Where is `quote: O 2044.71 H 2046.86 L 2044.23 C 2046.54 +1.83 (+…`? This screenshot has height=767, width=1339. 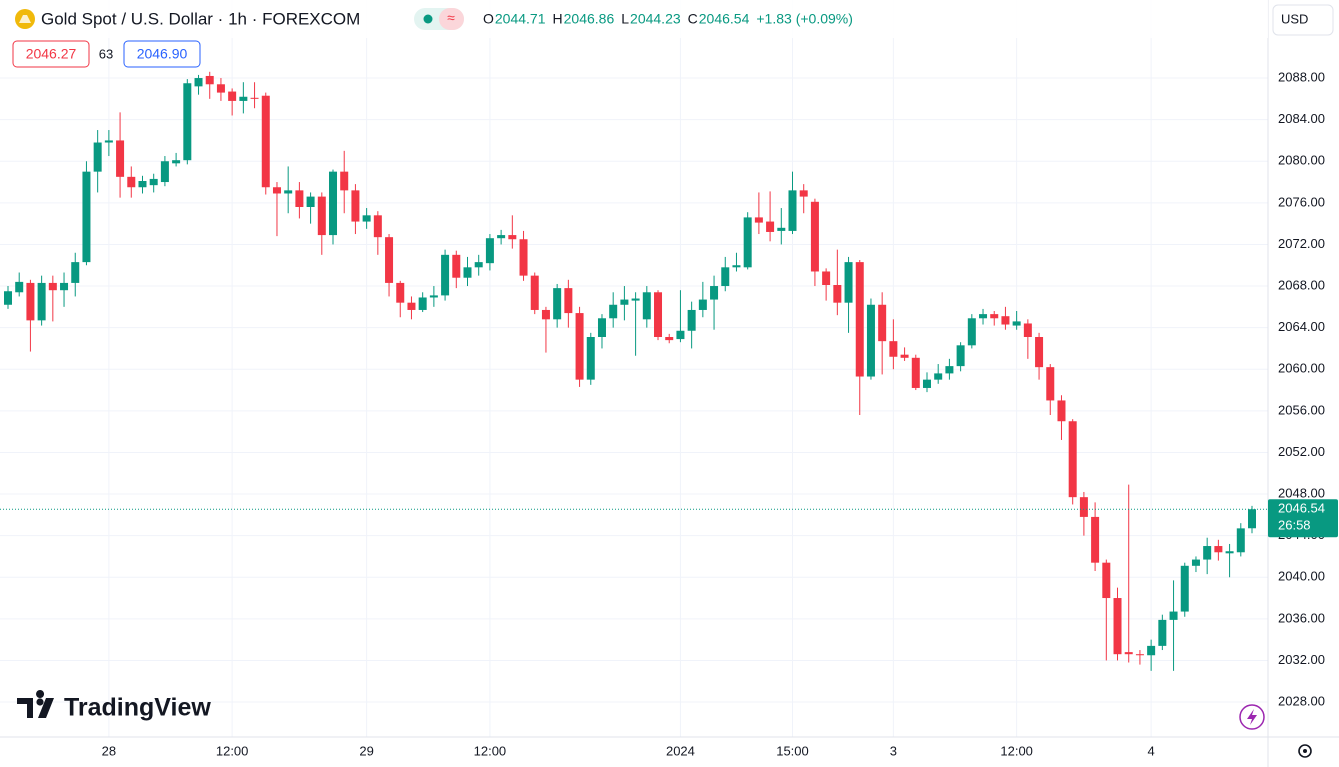 quote: O 2044.71 H 2046.86 L 2044.23 C 2046.54 +1.83 (+… is located at coordinates (668, 19).